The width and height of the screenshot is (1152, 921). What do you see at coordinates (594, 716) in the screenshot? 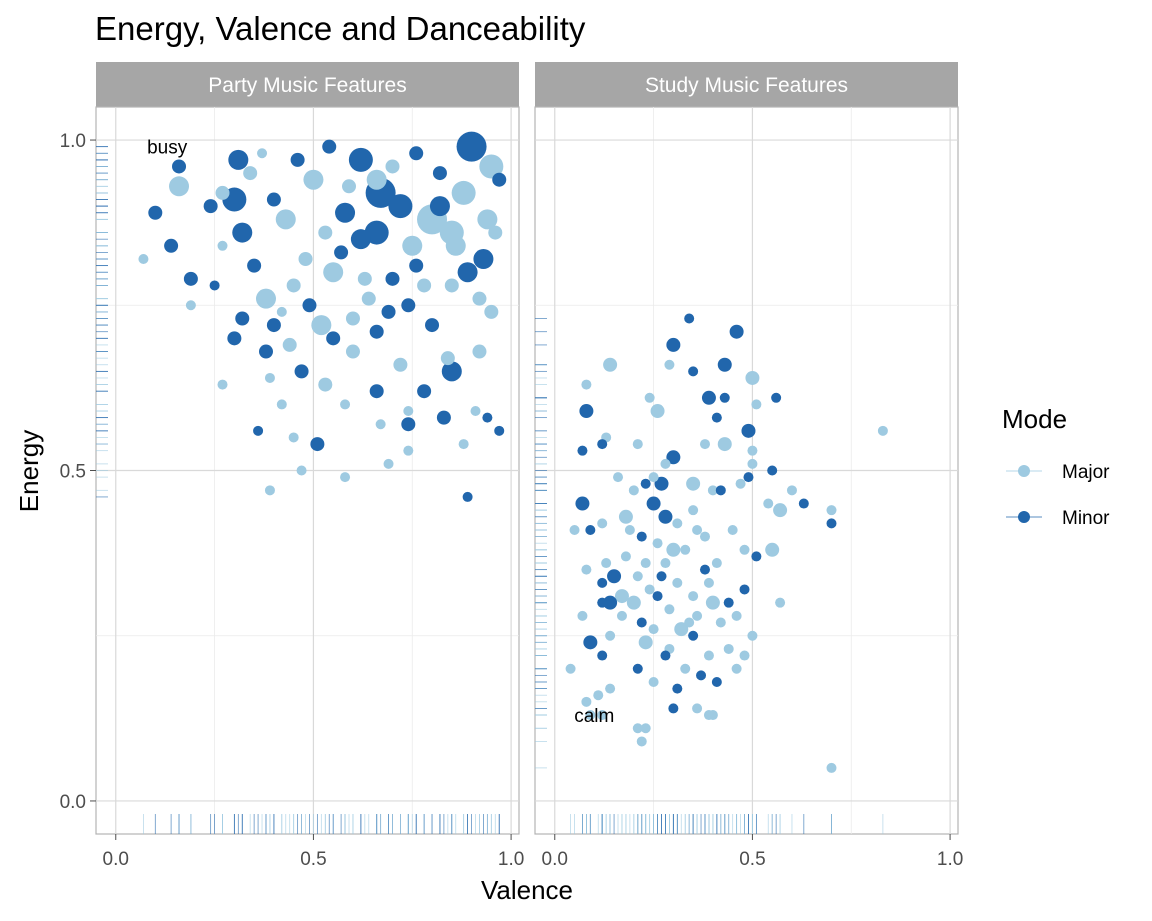
I see `annotation-calm: calm` at bounding box center [594, 716].